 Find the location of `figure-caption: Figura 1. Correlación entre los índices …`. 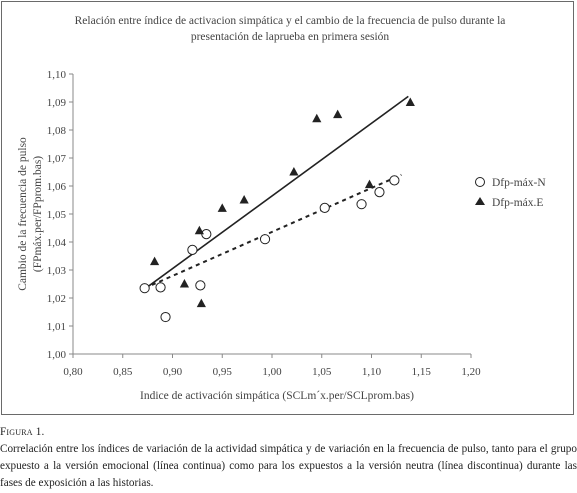

figure-caption: Figura 1. Correlación entre los índices … is located at coordinates (288, 458).